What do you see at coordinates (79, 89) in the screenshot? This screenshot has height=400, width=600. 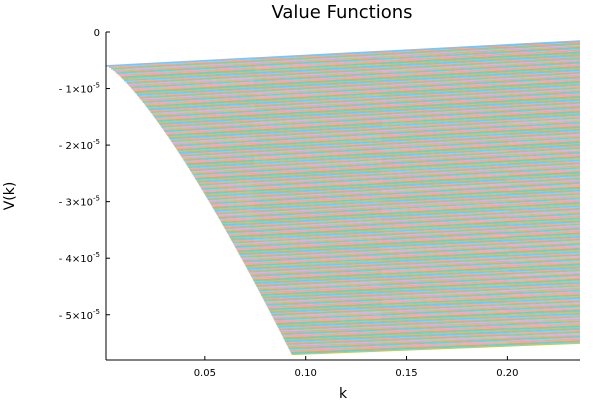 I see `y-tick-label: - 1×10-5` at bounding box center [79, 89].